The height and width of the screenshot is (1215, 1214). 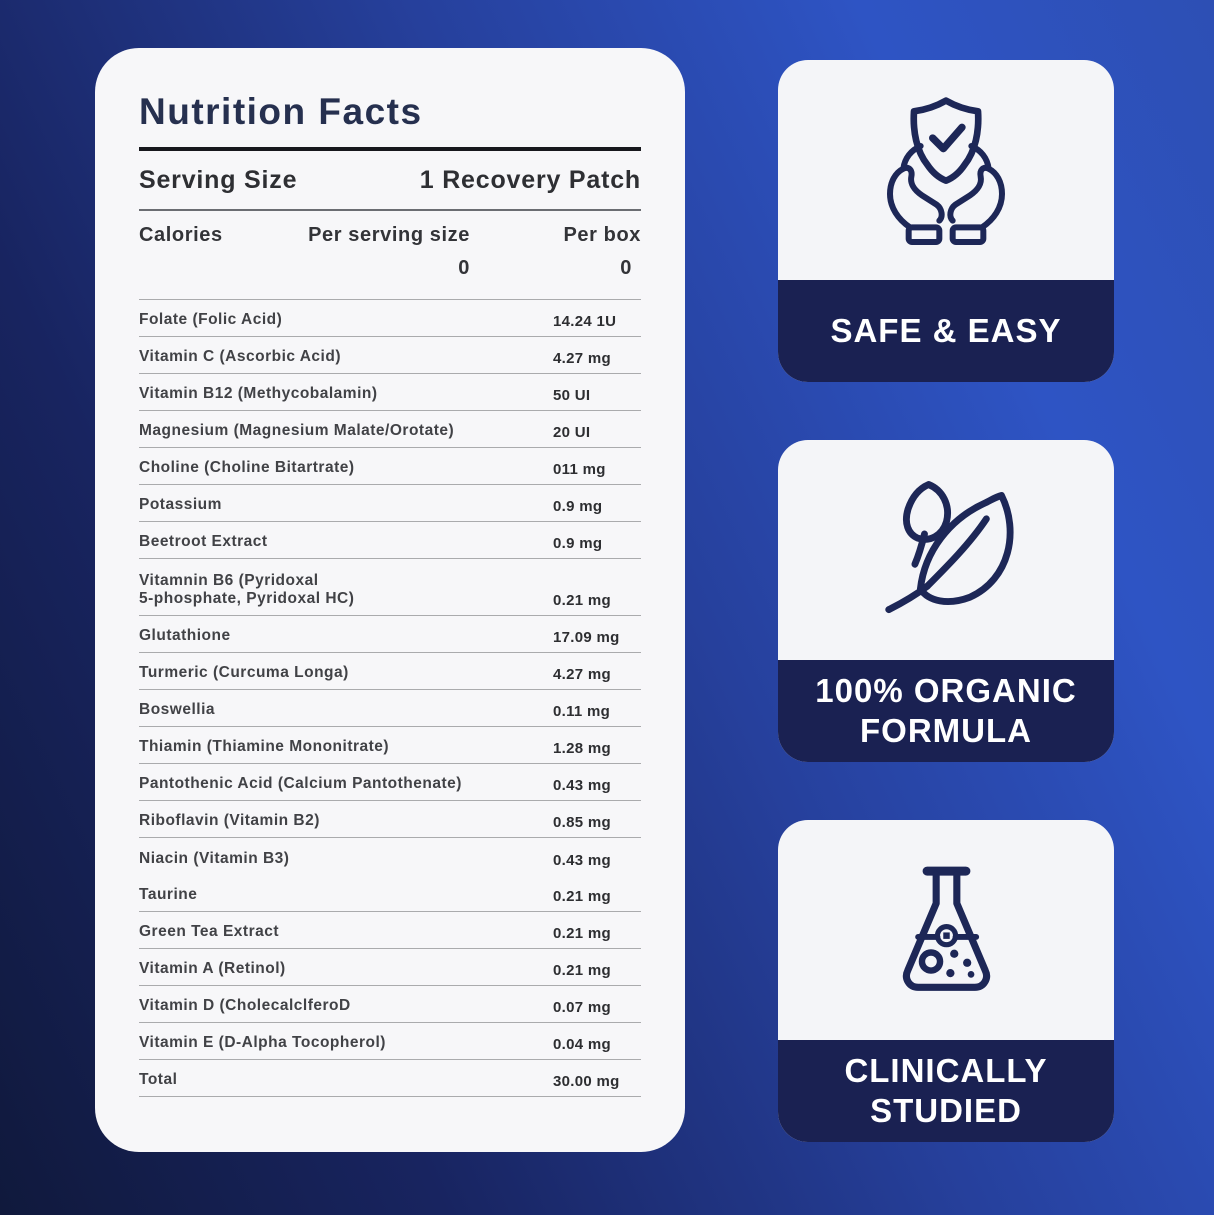 What do you see at coordinates (602, 234) in the screenshot?
I see `per-box-header: Per box` at bounding box center [602, 234].